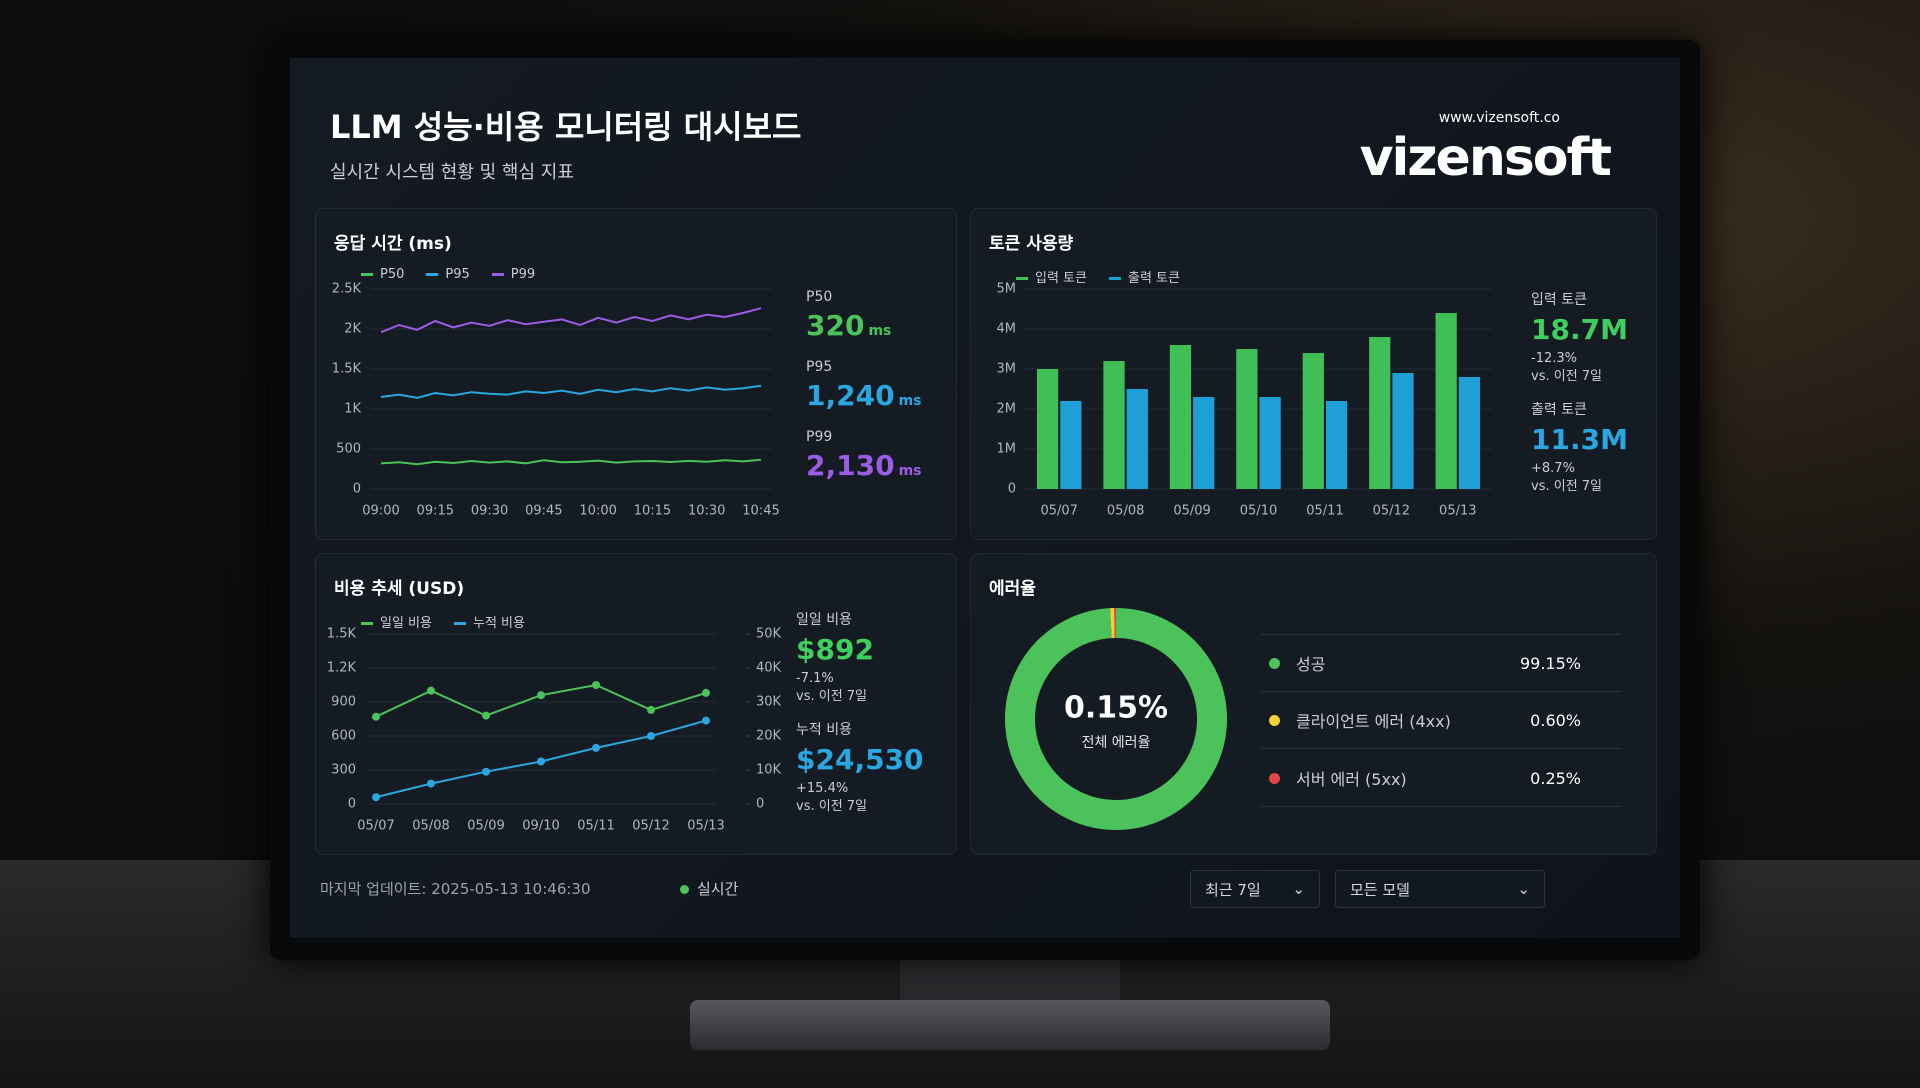 The width and height of the screenshot is (1920, 1088). I want to click on subtitle: 실시간 시스템 현황 및 핵심 지표, so click(452, 172).